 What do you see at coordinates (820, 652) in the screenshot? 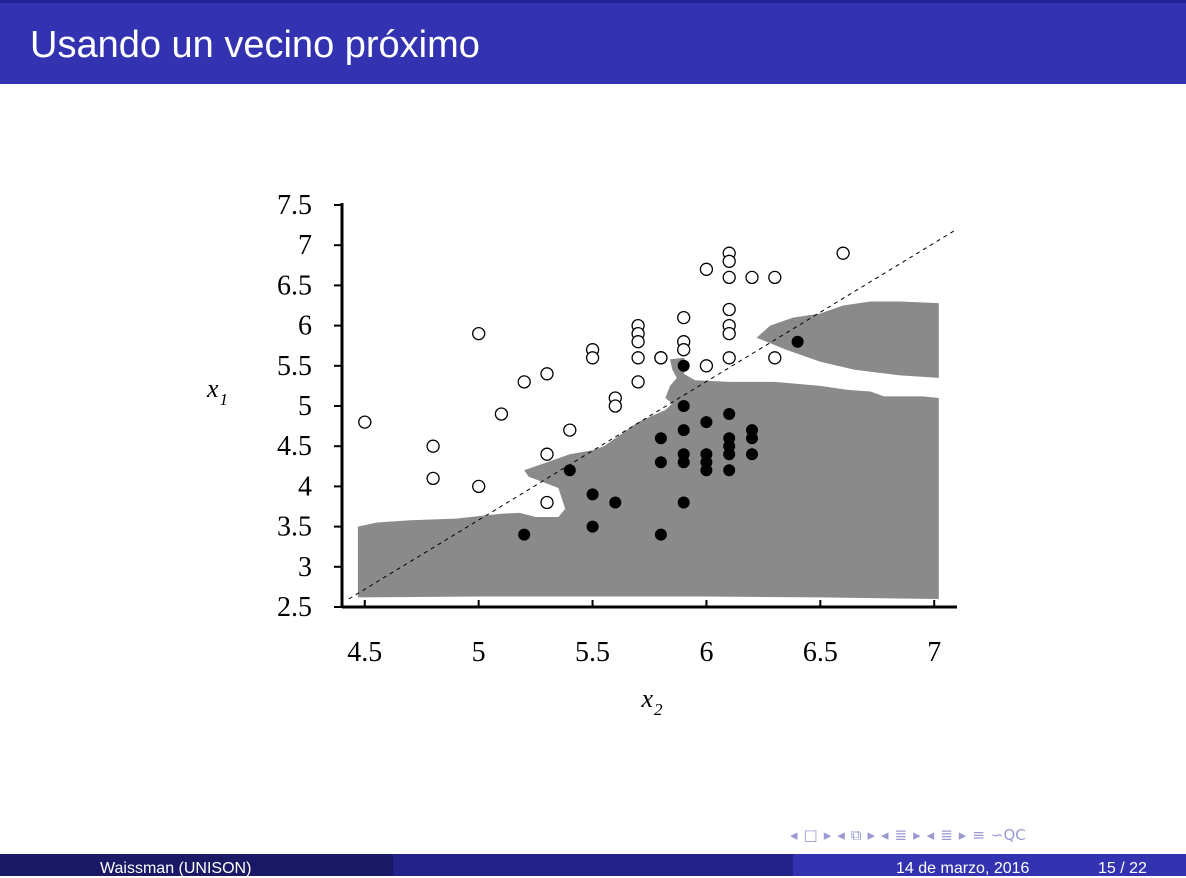
I see `x-tick-label: 6.5` at bounding box center [820, 652].